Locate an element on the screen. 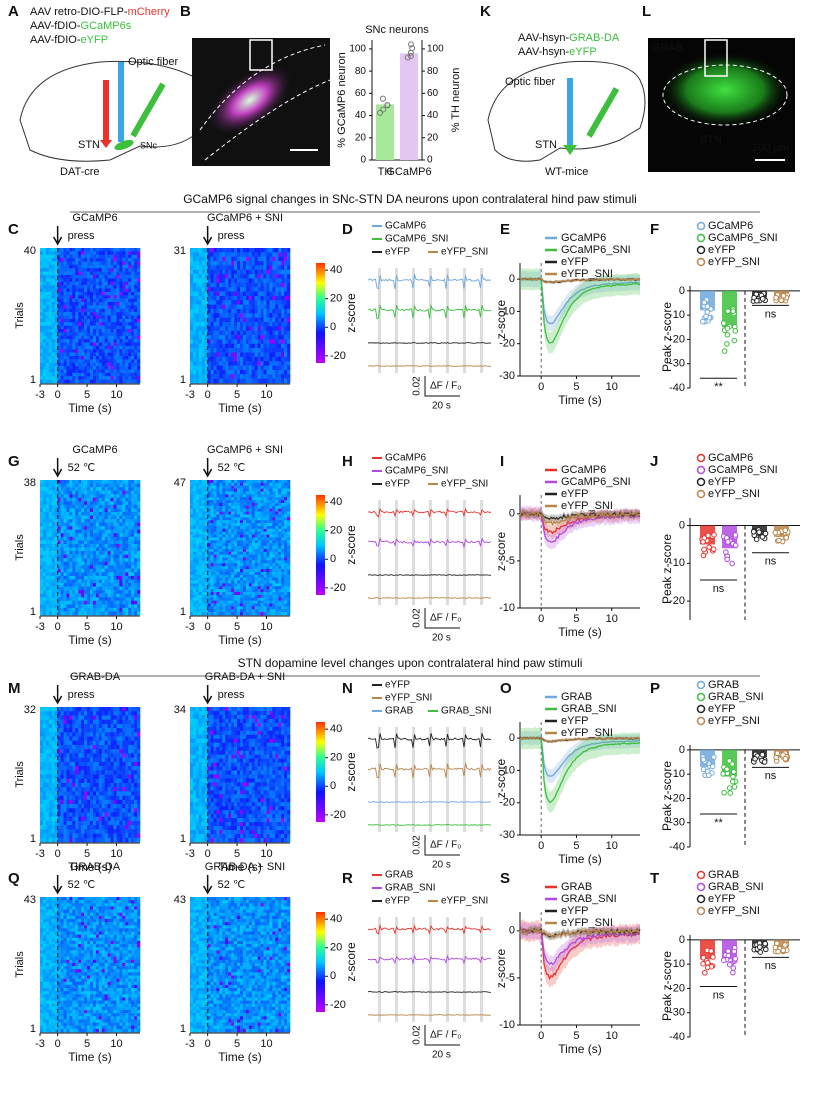  optic-fiber is located at coordinates (121, 102).